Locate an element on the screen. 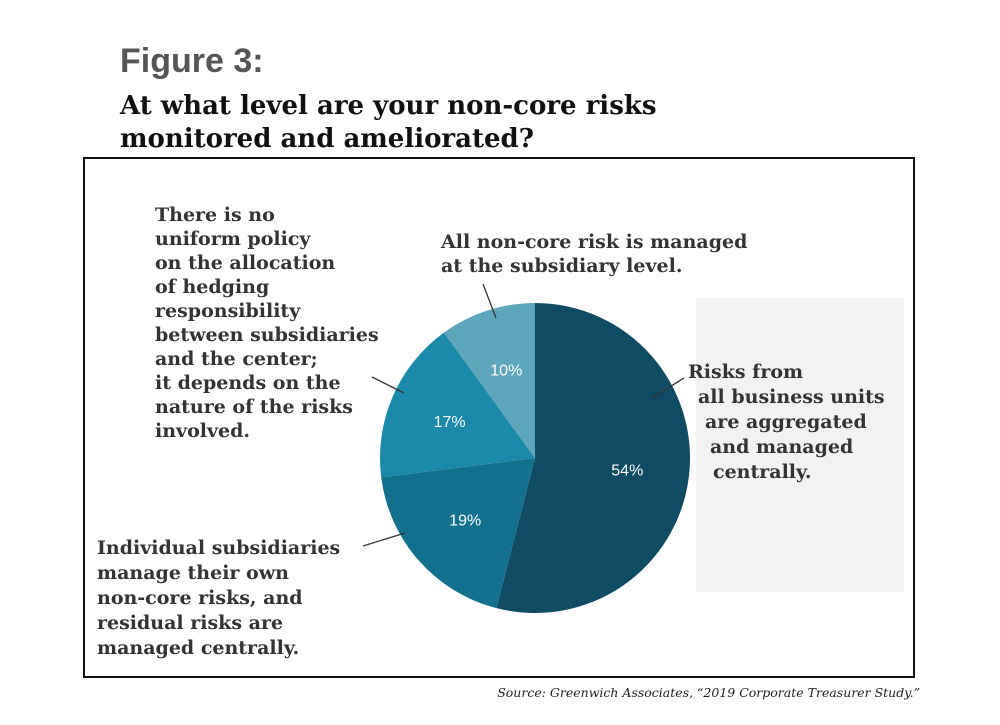 This screenshot has width=1000, height=725. callout-line: at the subsidiary level. is located at coordinates (561, 266).